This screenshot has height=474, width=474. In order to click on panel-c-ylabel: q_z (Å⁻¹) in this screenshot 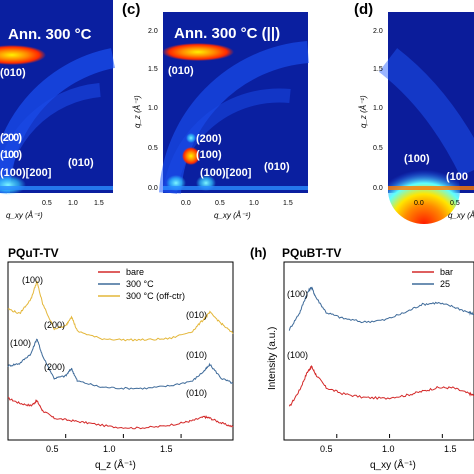, I will do `click(137, 111)`.